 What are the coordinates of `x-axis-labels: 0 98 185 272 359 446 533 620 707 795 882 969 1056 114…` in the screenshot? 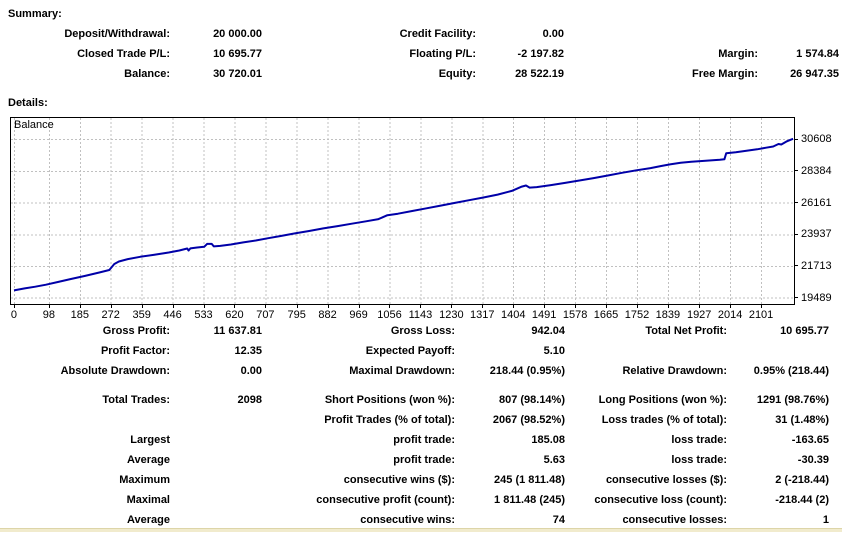 It's located at (402, 313).